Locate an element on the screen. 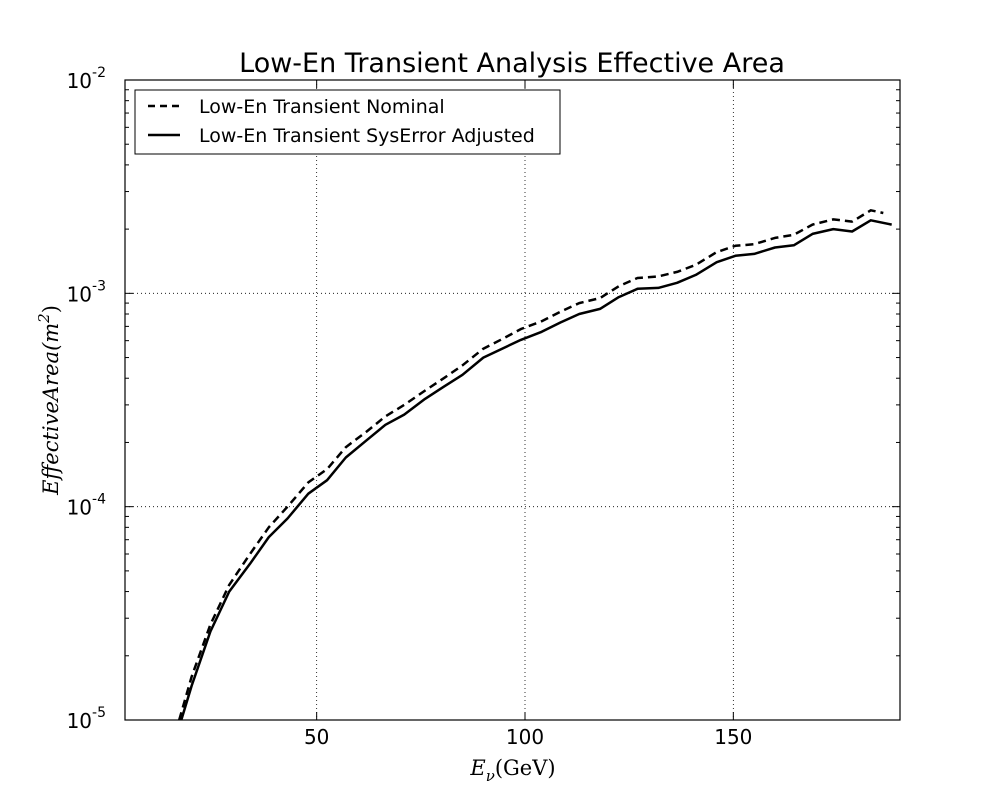 The width and height of the screenshot is (1000, 800). y-axis-label-close: ) is located at coordinates (51, 309).